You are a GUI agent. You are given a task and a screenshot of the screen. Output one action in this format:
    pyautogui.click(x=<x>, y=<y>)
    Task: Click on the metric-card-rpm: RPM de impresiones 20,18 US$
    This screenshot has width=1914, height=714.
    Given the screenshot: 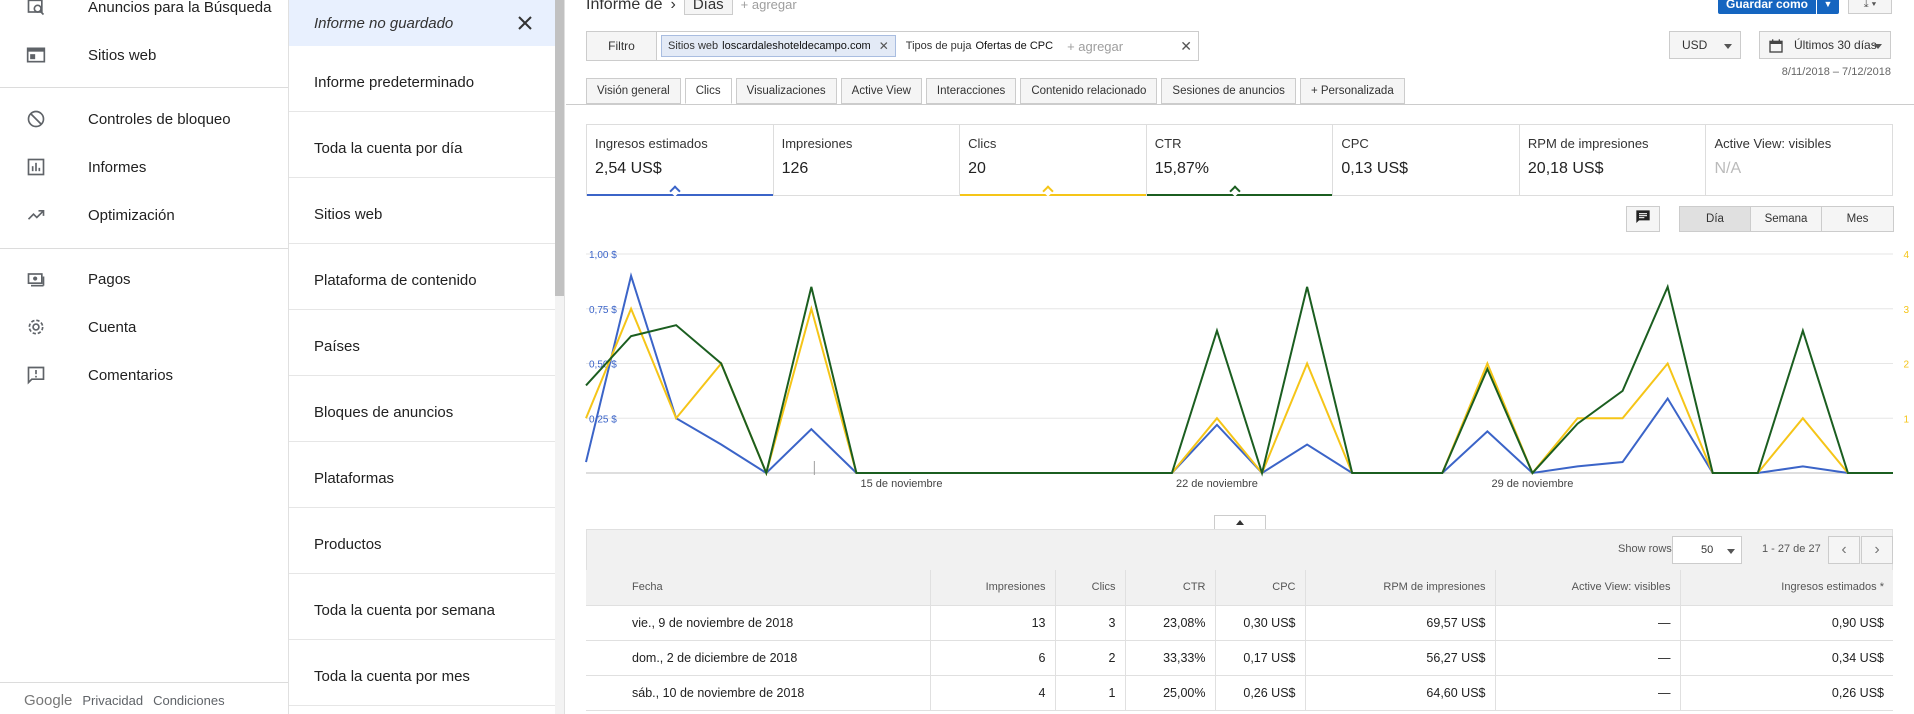 What is the action you would take?
    pyautogui.click(x=1613, y=160)
    